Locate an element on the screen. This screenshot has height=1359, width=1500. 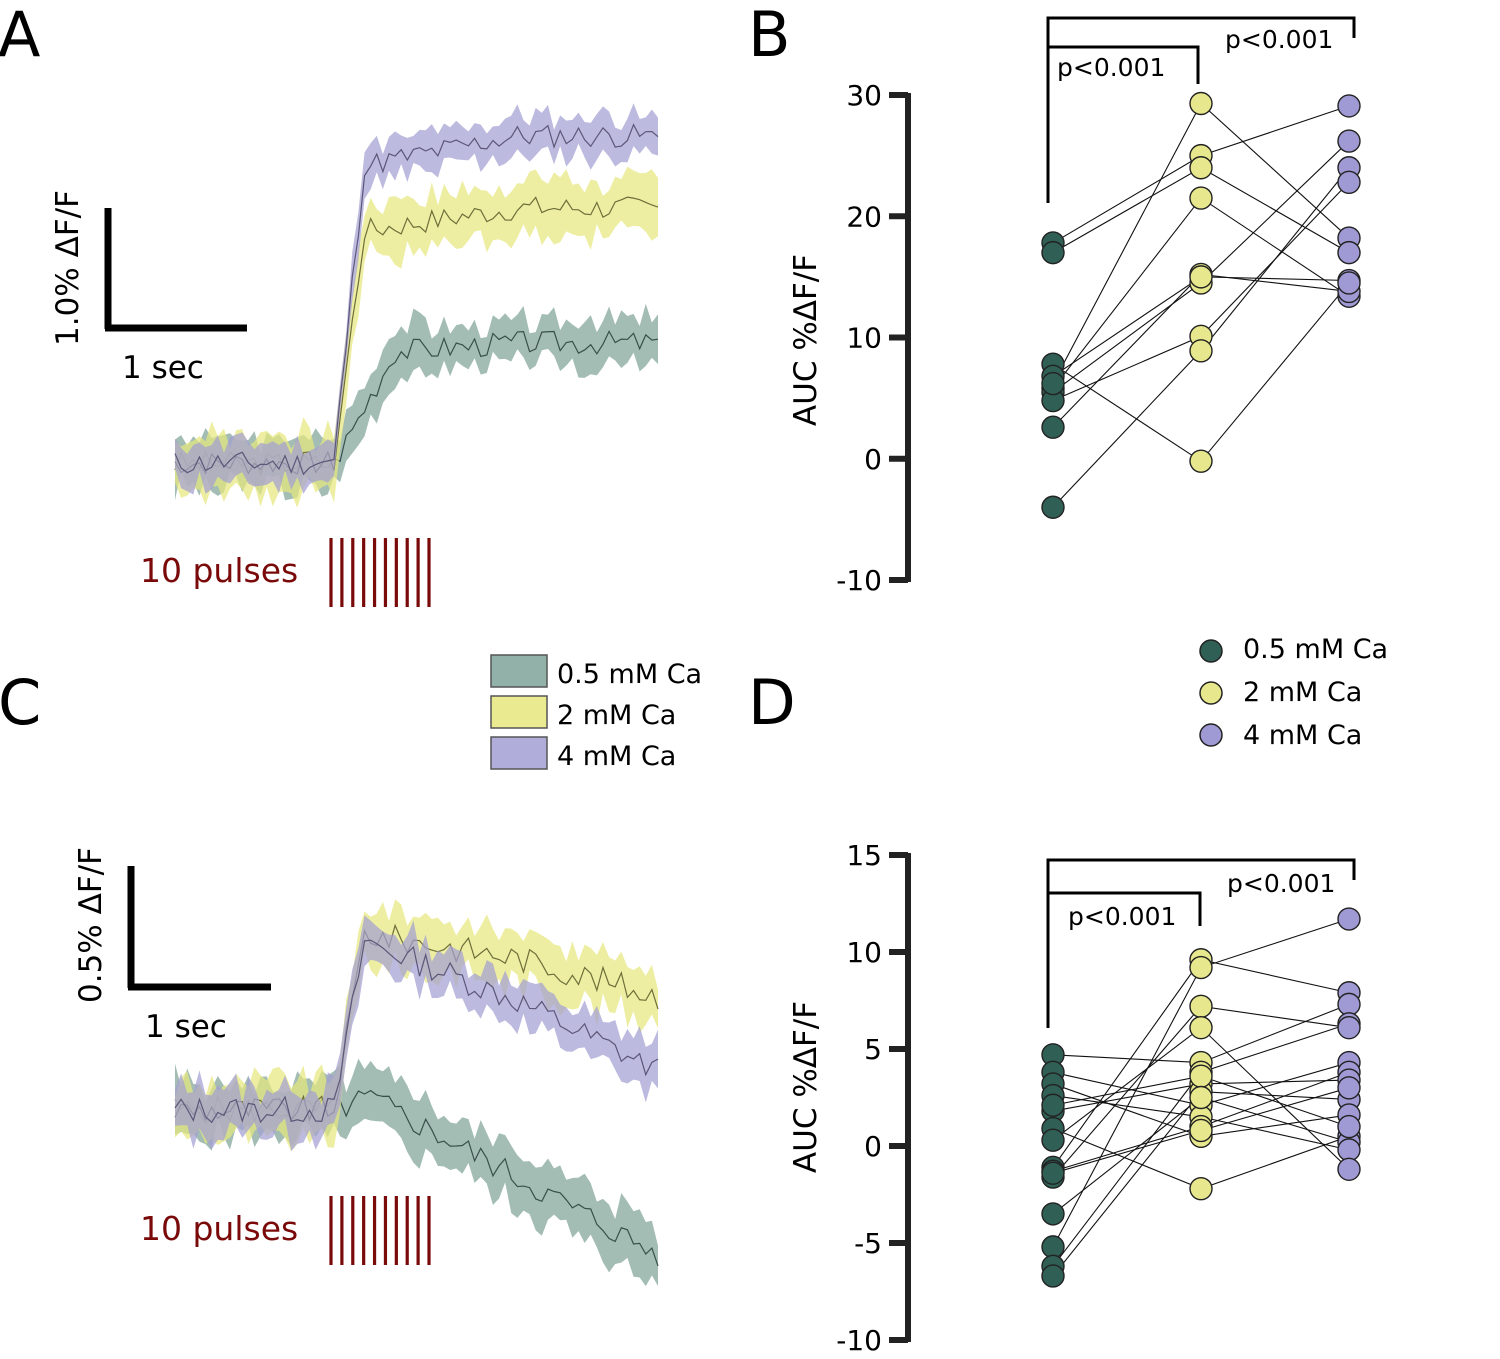
panel-label-a: A is located at coordinates (20, 35).